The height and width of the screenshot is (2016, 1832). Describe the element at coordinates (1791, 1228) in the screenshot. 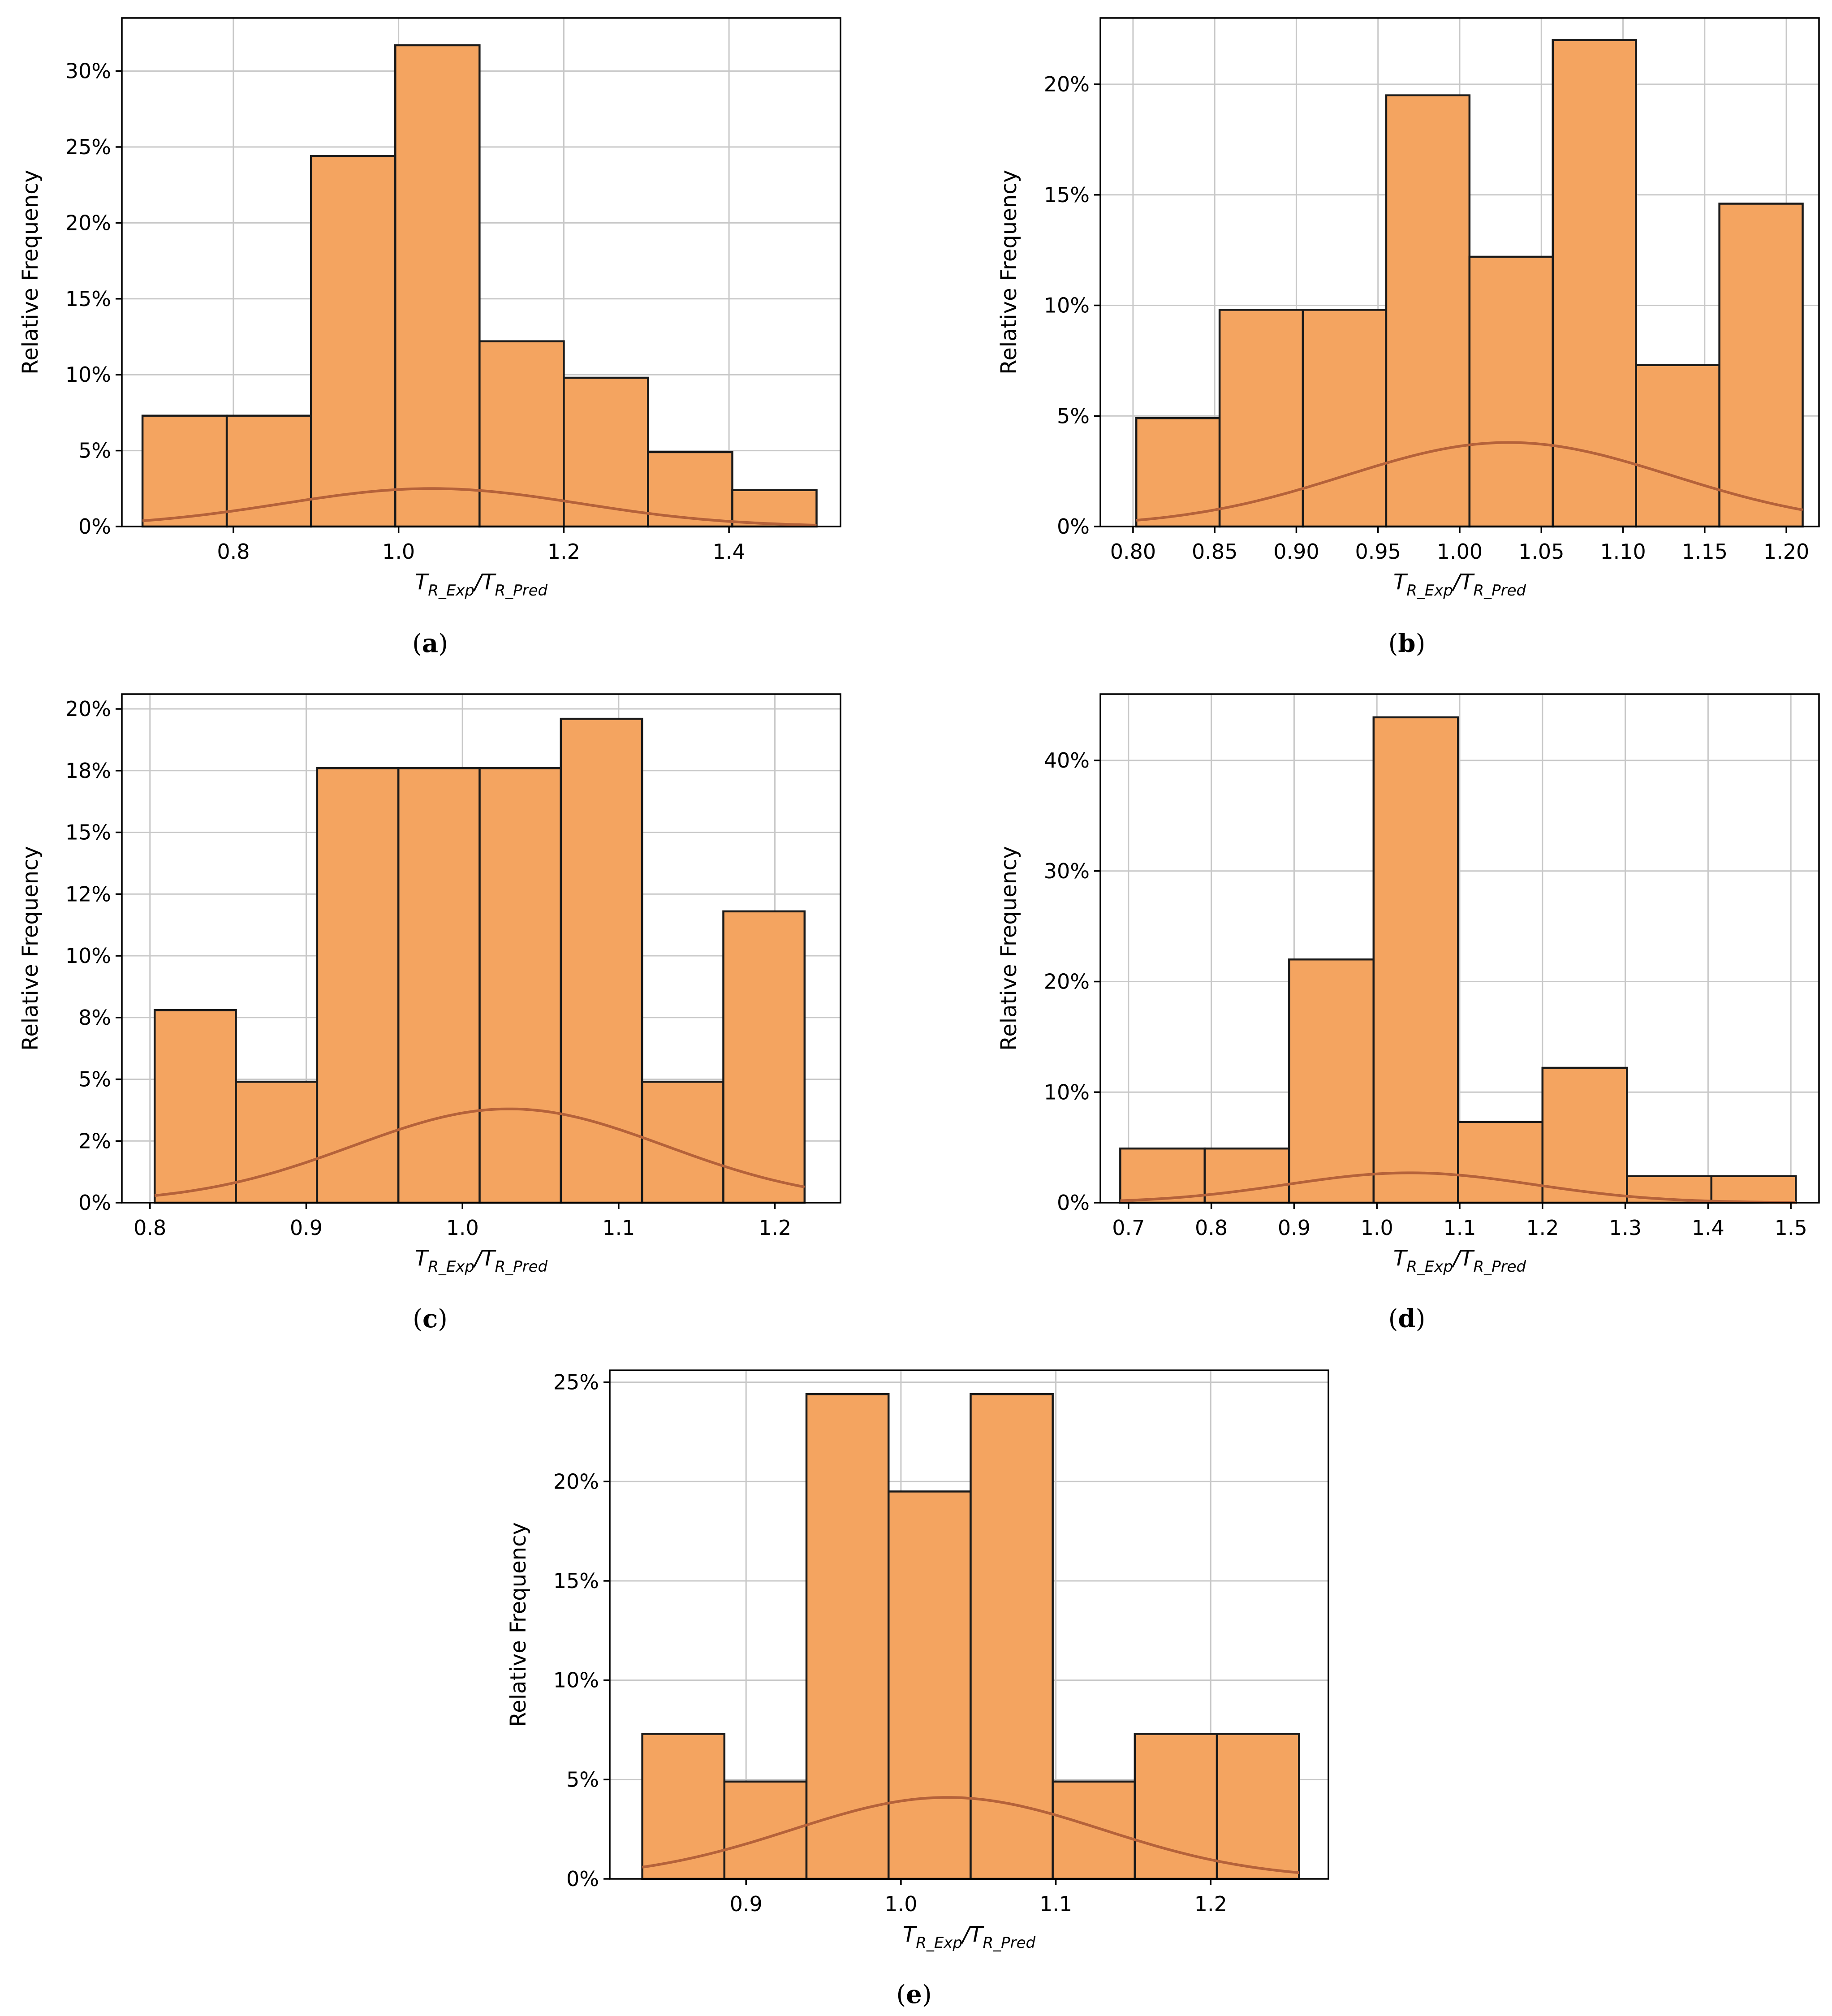

I see `x-tick-label: 1.5` at that location.